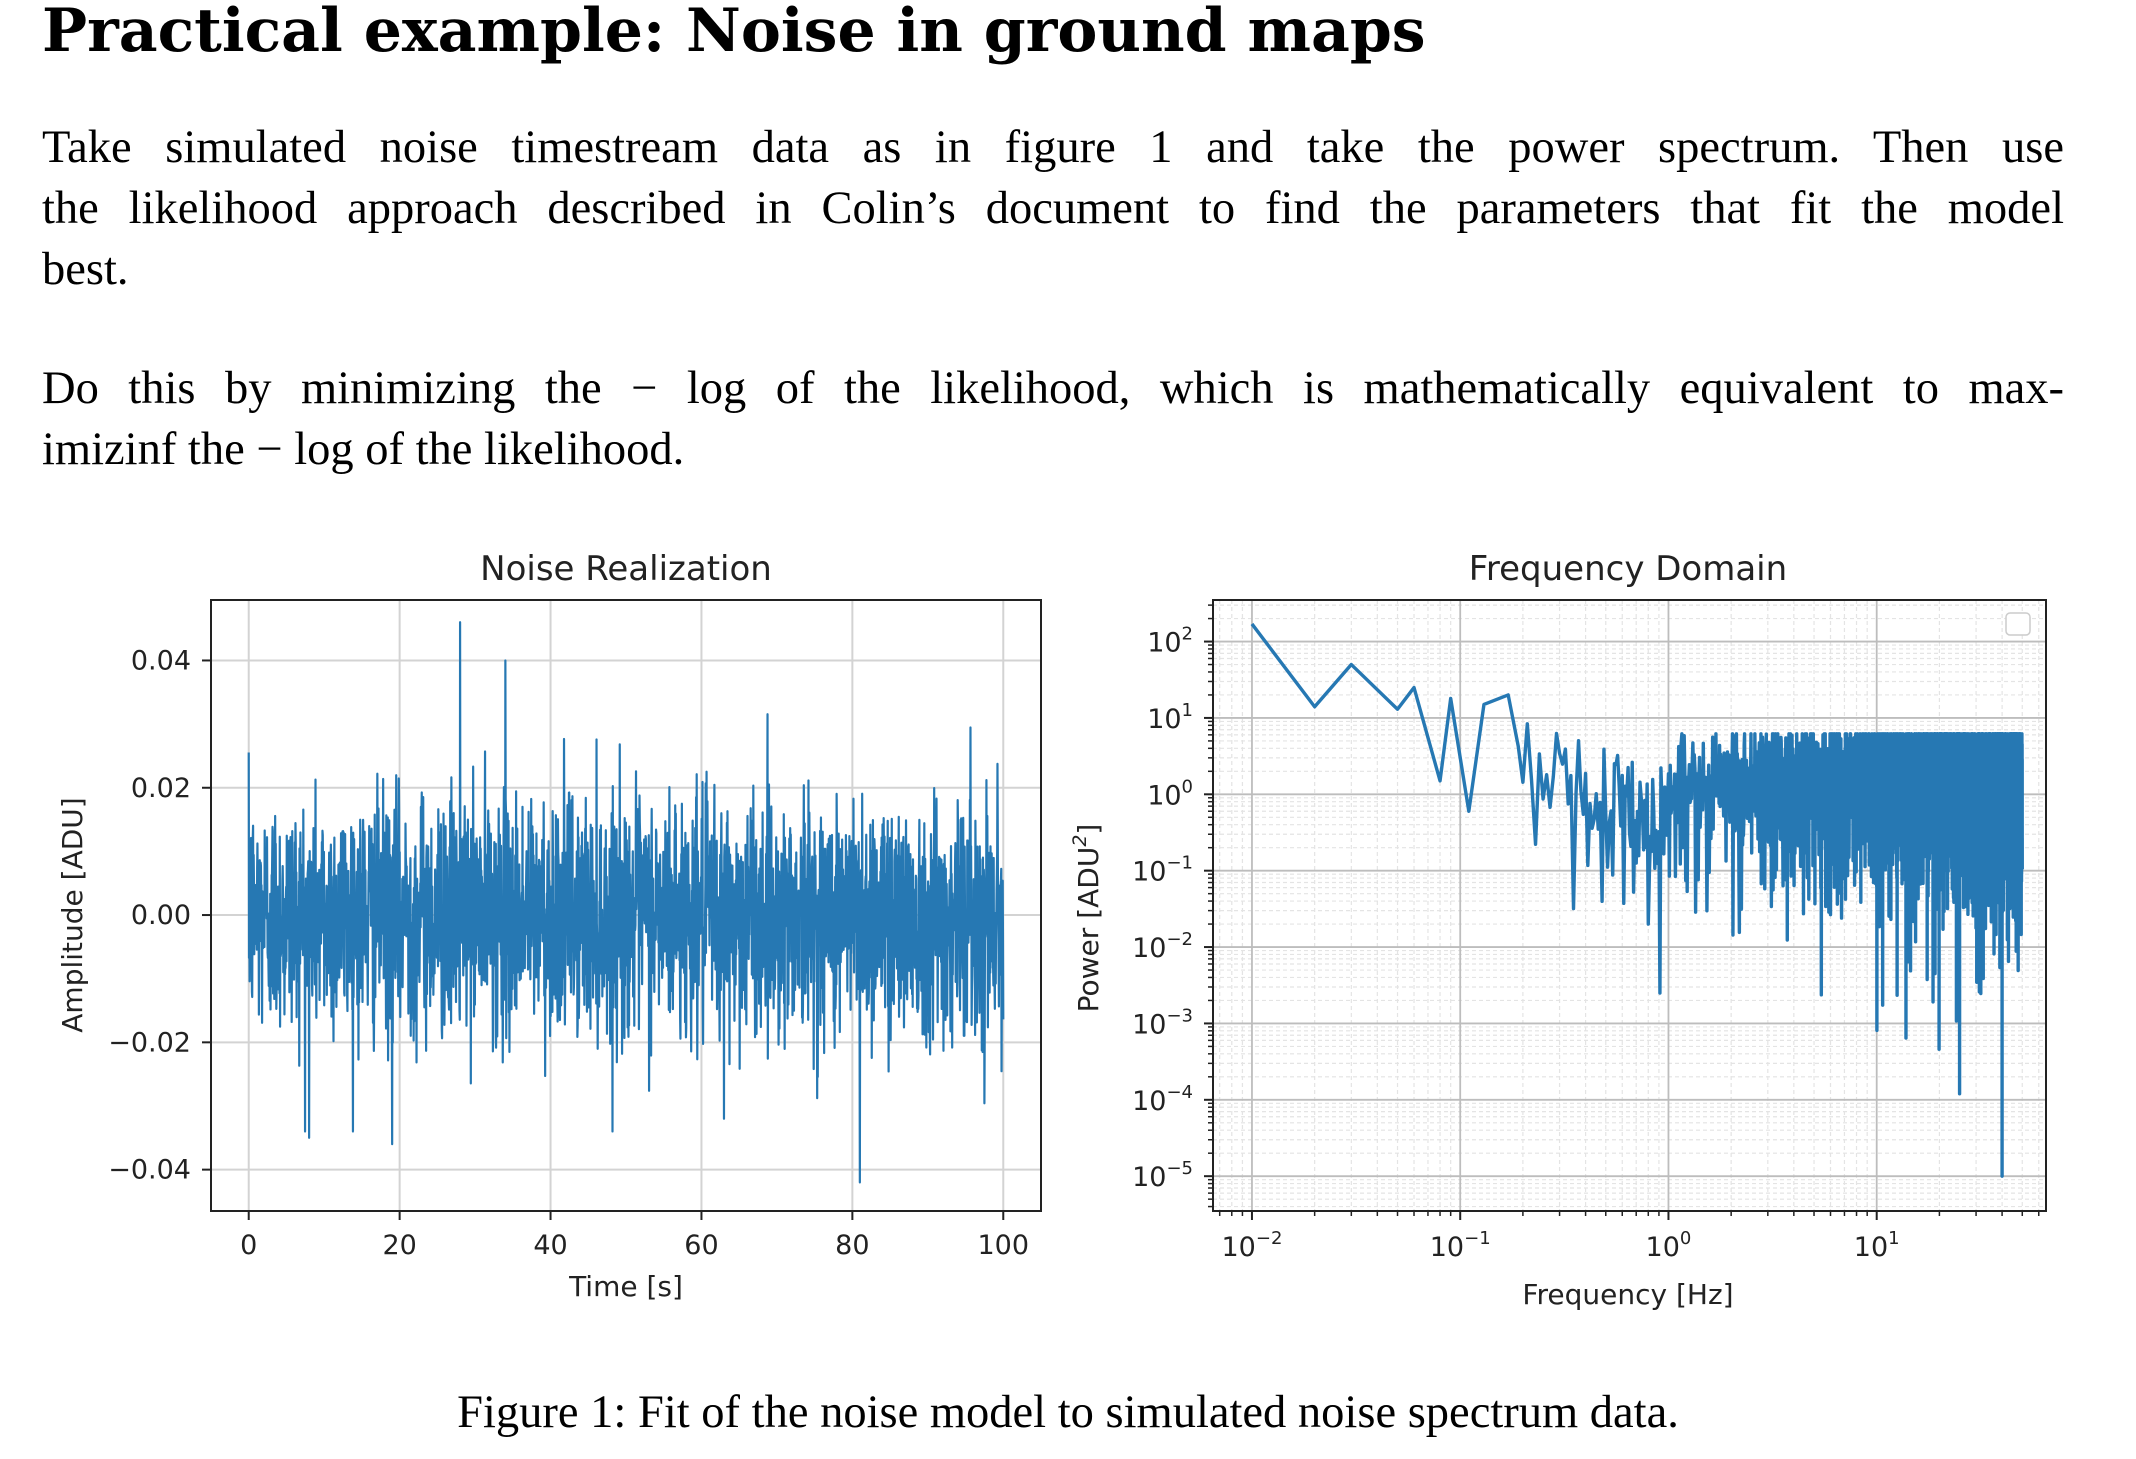 The height and width of the screenshot is (1459, 2136). I want to click on y-tick-label: −0.04, so click(149, 1170).